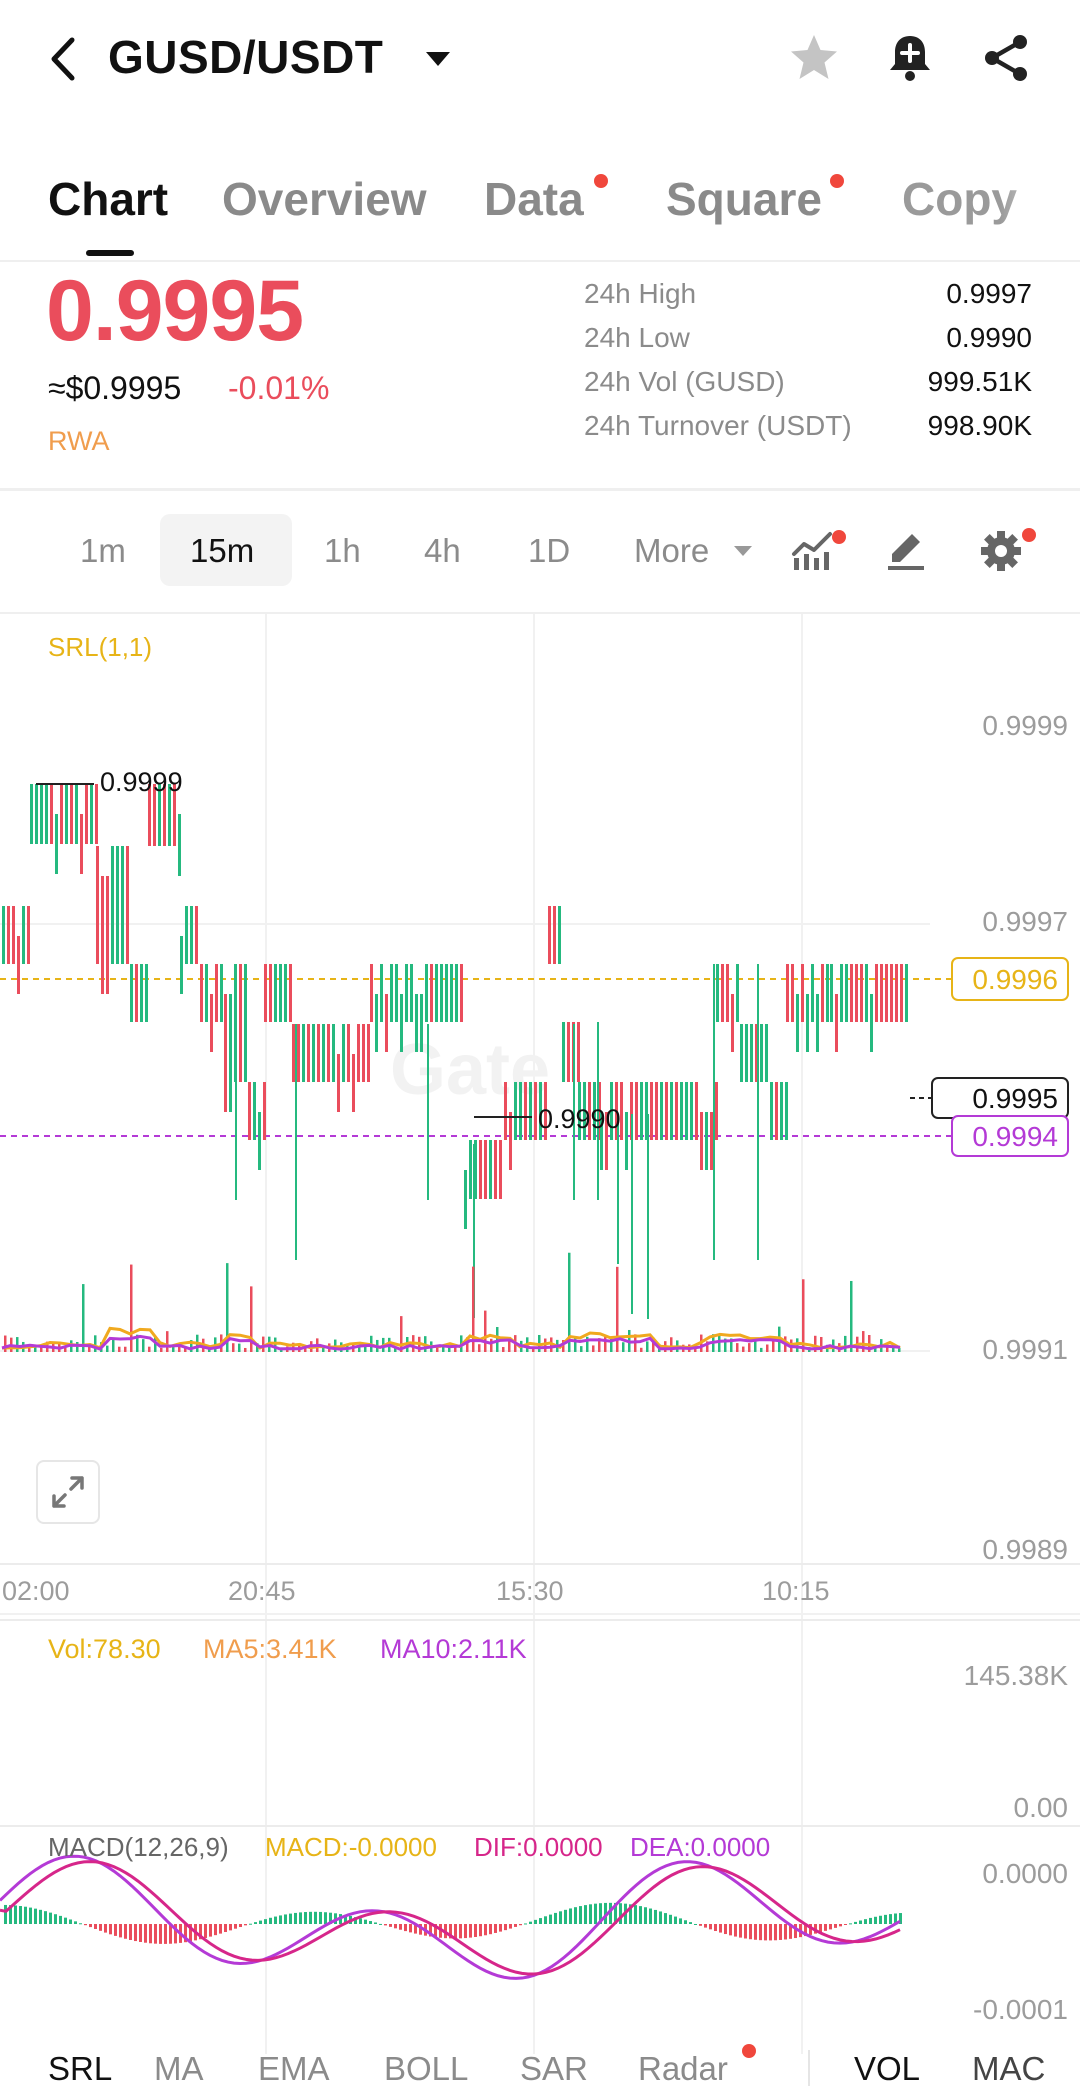 The image size is (1080, 2096). What do you see at coordinates (342, 550) in the screenshot?
I see `interval-1h: 1h` at bounding box center [342, 550].